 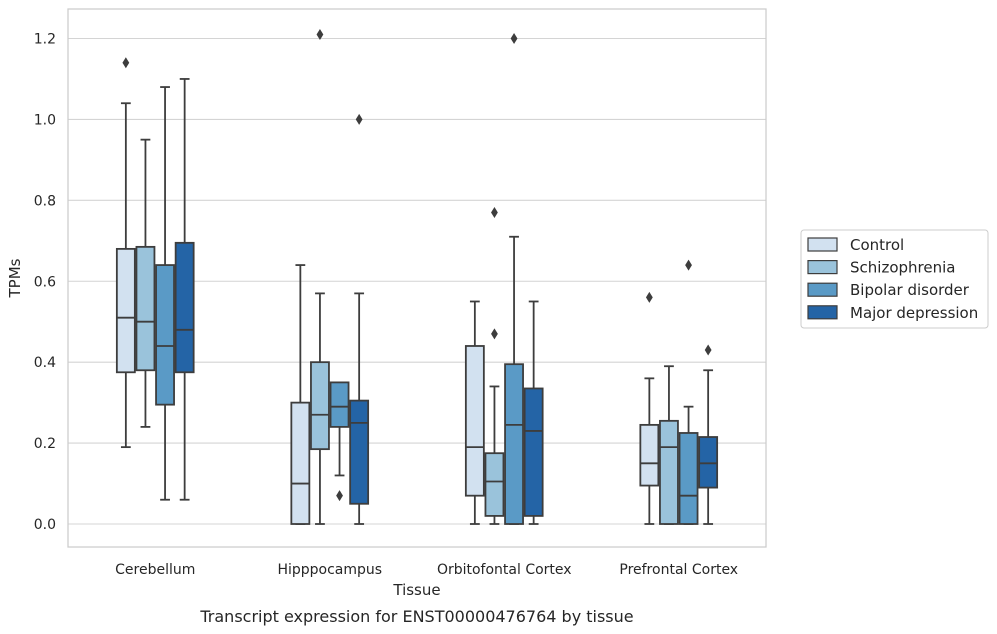 I want to click on legend-label: Control, so click(x=877, y=245).